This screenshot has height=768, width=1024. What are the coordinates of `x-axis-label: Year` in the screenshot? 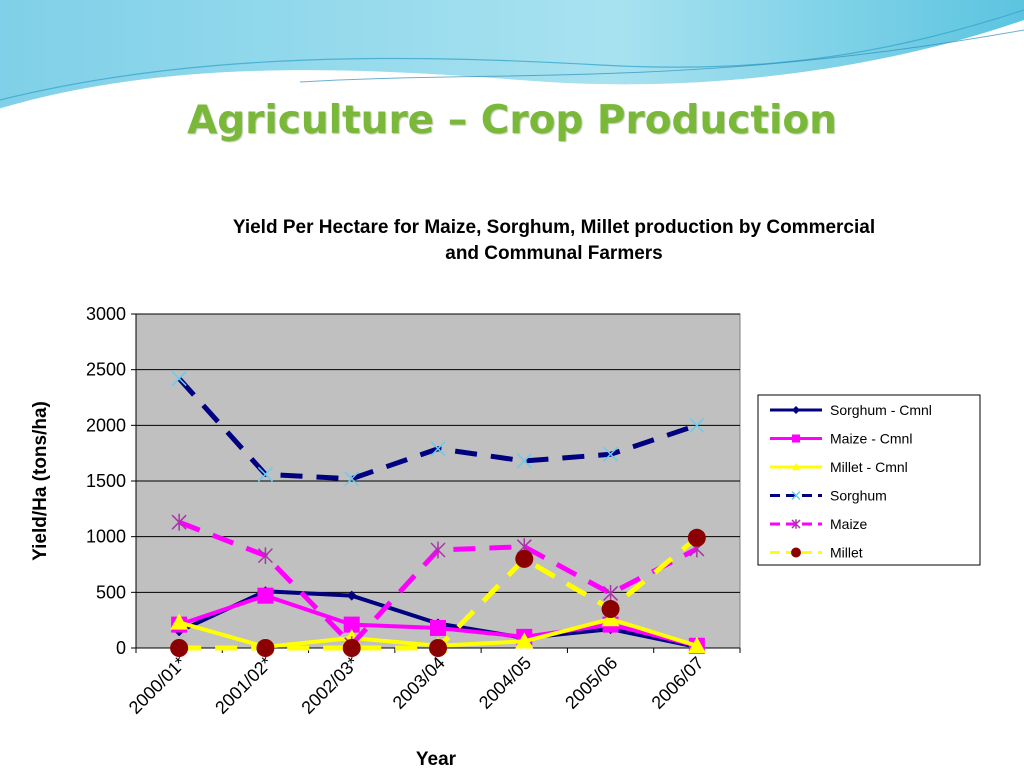 It's located at (436, 758).